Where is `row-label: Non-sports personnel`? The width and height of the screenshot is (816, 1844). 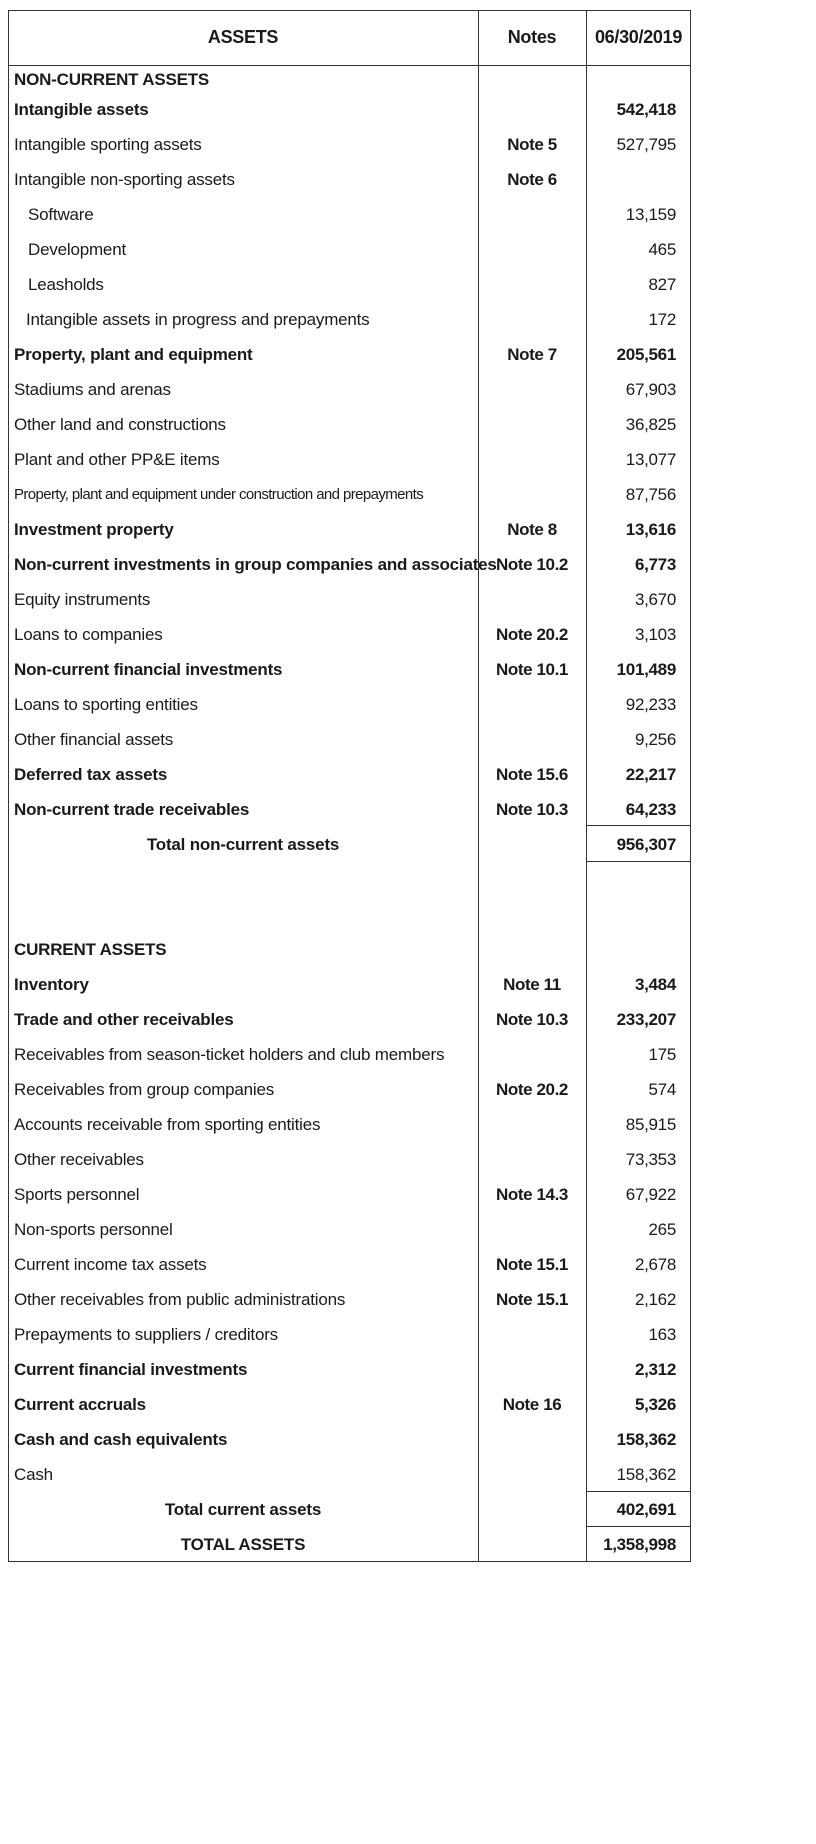
row-label: Non-sports personnel is located at coordinates (93, 1229).